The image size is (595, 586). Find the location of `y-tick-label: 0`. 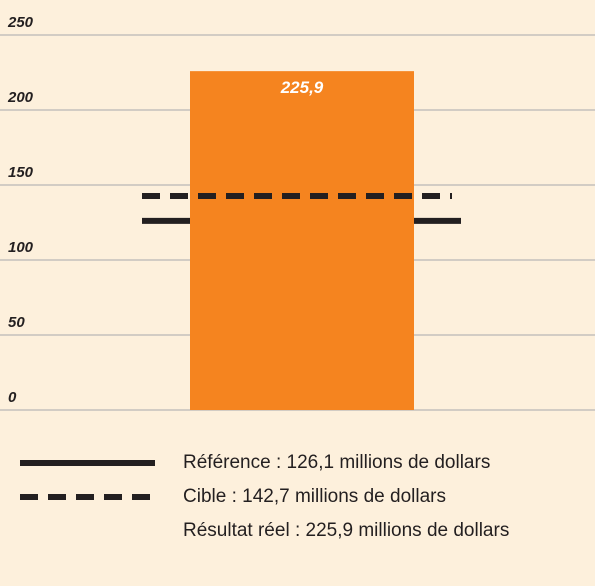

y-tick-label: 0 is located at coordinates (12, 397).